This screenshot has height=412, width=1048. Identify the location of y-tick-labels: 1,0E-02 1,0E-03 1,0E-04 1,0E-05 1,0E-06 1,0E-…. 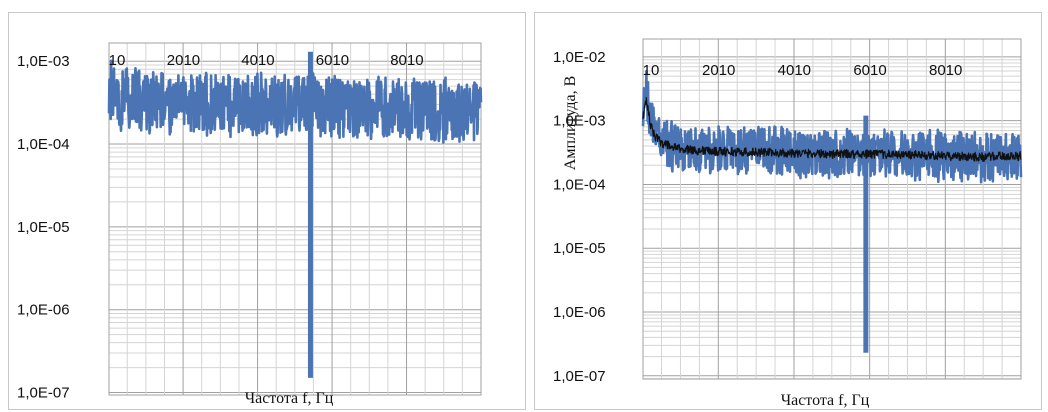
(579, 217).